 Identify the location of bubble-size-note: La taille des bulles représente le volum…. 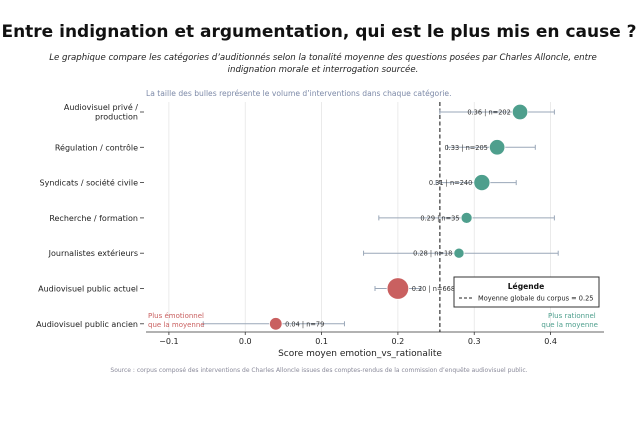
(299, 93).